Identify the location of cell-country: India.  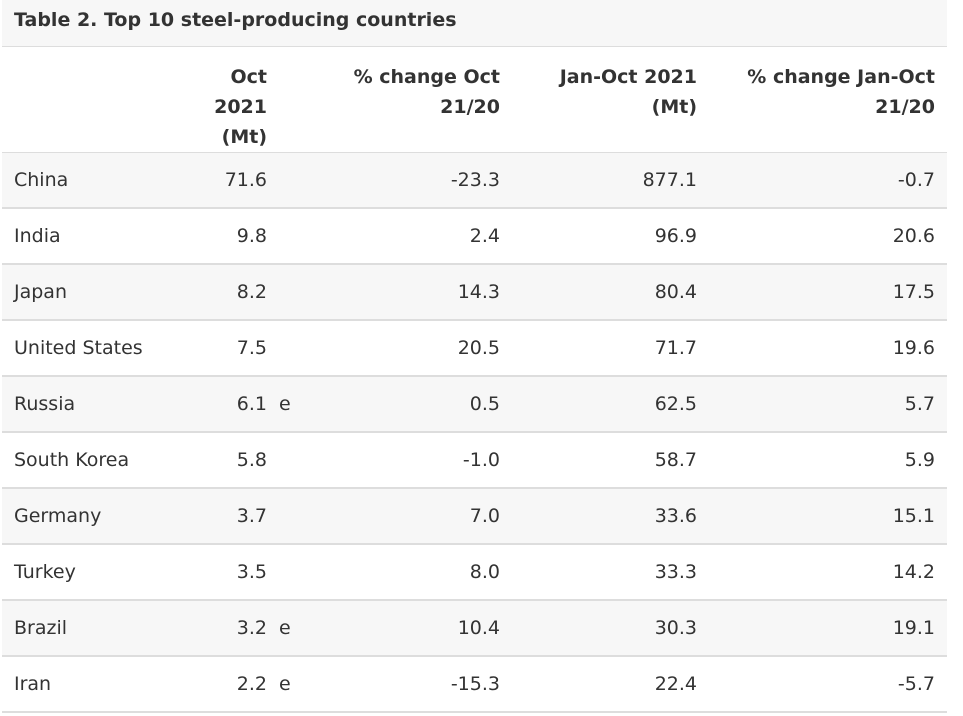
(37, 236).